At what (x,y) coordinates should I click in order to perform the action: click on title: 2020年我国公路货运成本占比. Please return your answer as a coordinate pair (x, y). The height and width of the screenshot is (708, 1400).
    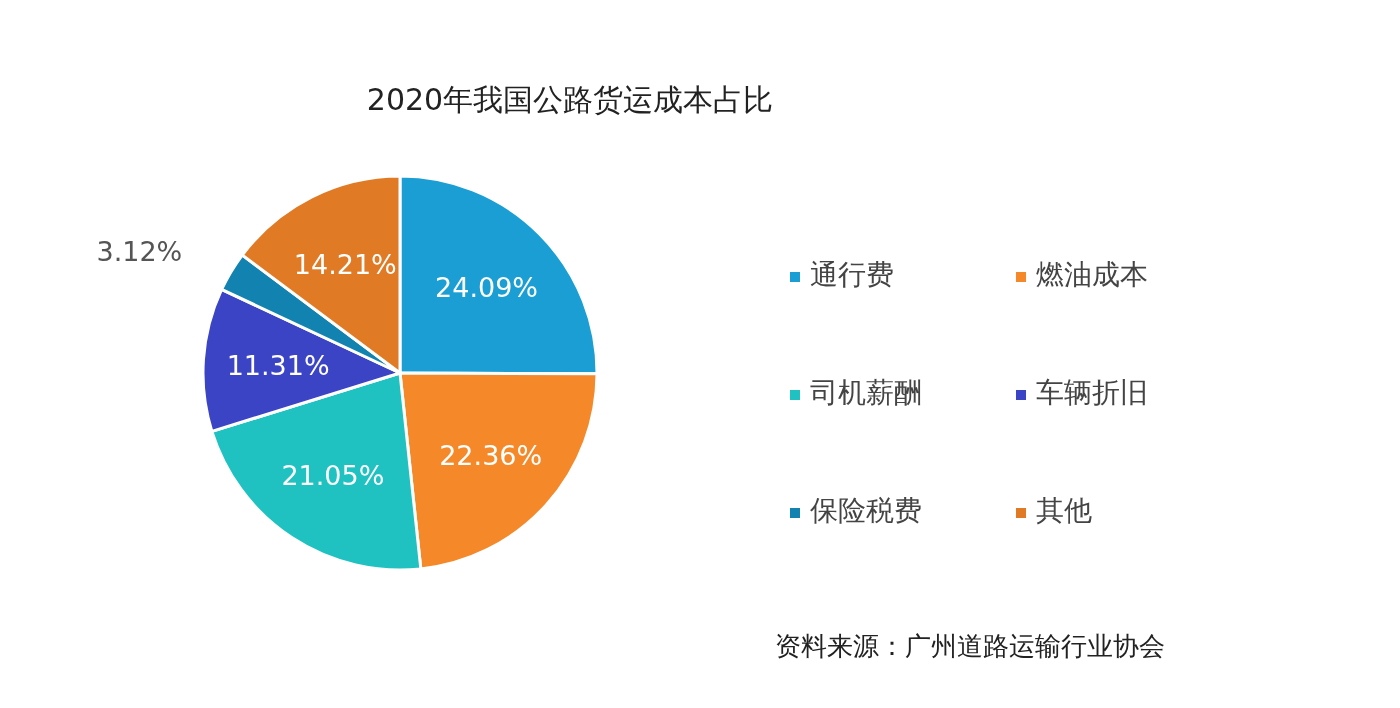
    Looking at the image, I should click on (570, 99).